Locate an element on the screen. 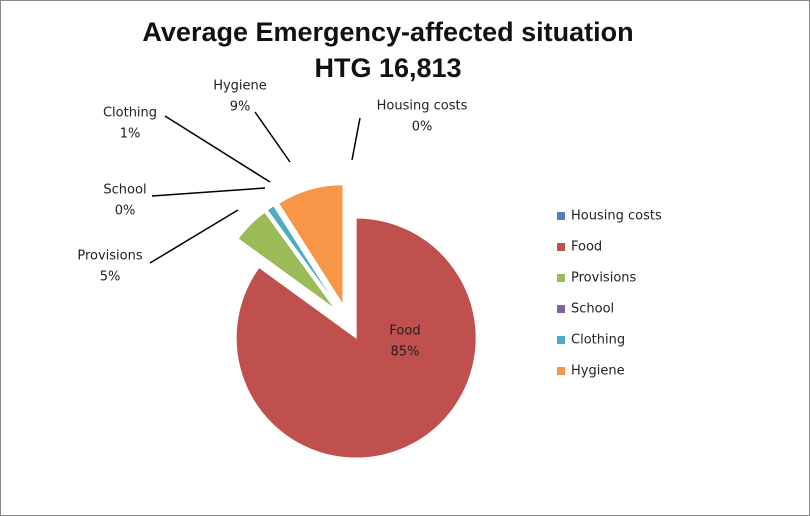 The height and width of the screenshot is (516, 810). chart-subtitle: HTG 16,813 is located at coordinates (387, 68).